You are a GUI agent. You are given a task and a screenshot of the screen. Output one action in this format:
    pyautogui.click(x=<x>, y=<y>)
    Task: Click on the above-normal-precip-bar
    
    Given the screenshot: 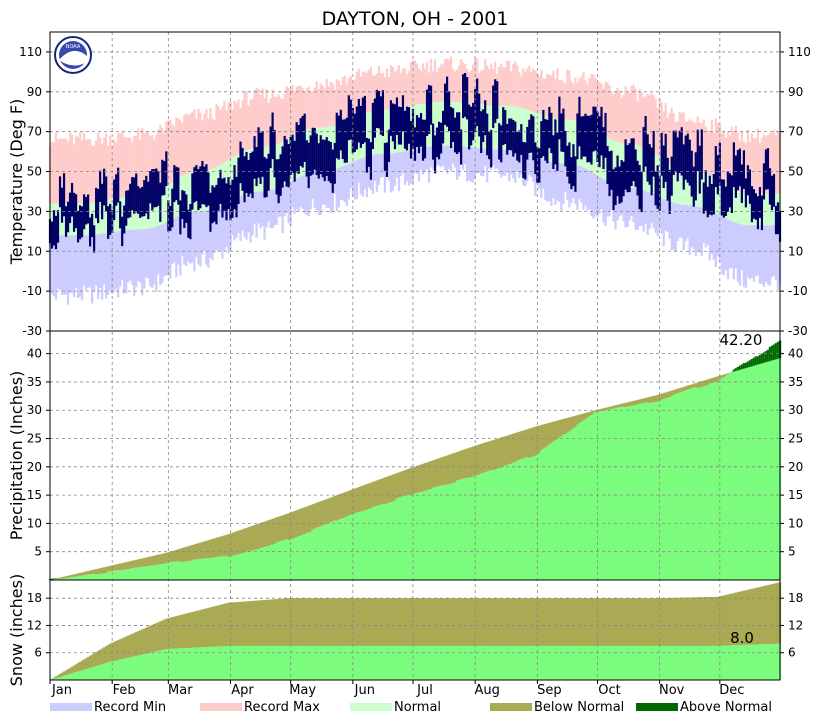 What is the action you would take?
    pyautogui.click(x=740, y=368)
    